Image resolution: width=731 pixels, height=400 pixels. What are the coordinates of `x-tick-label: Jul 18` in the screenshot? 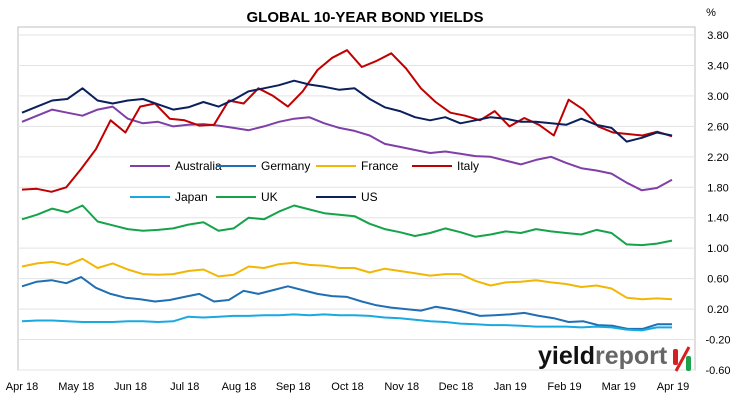 It's located at (184, 387).